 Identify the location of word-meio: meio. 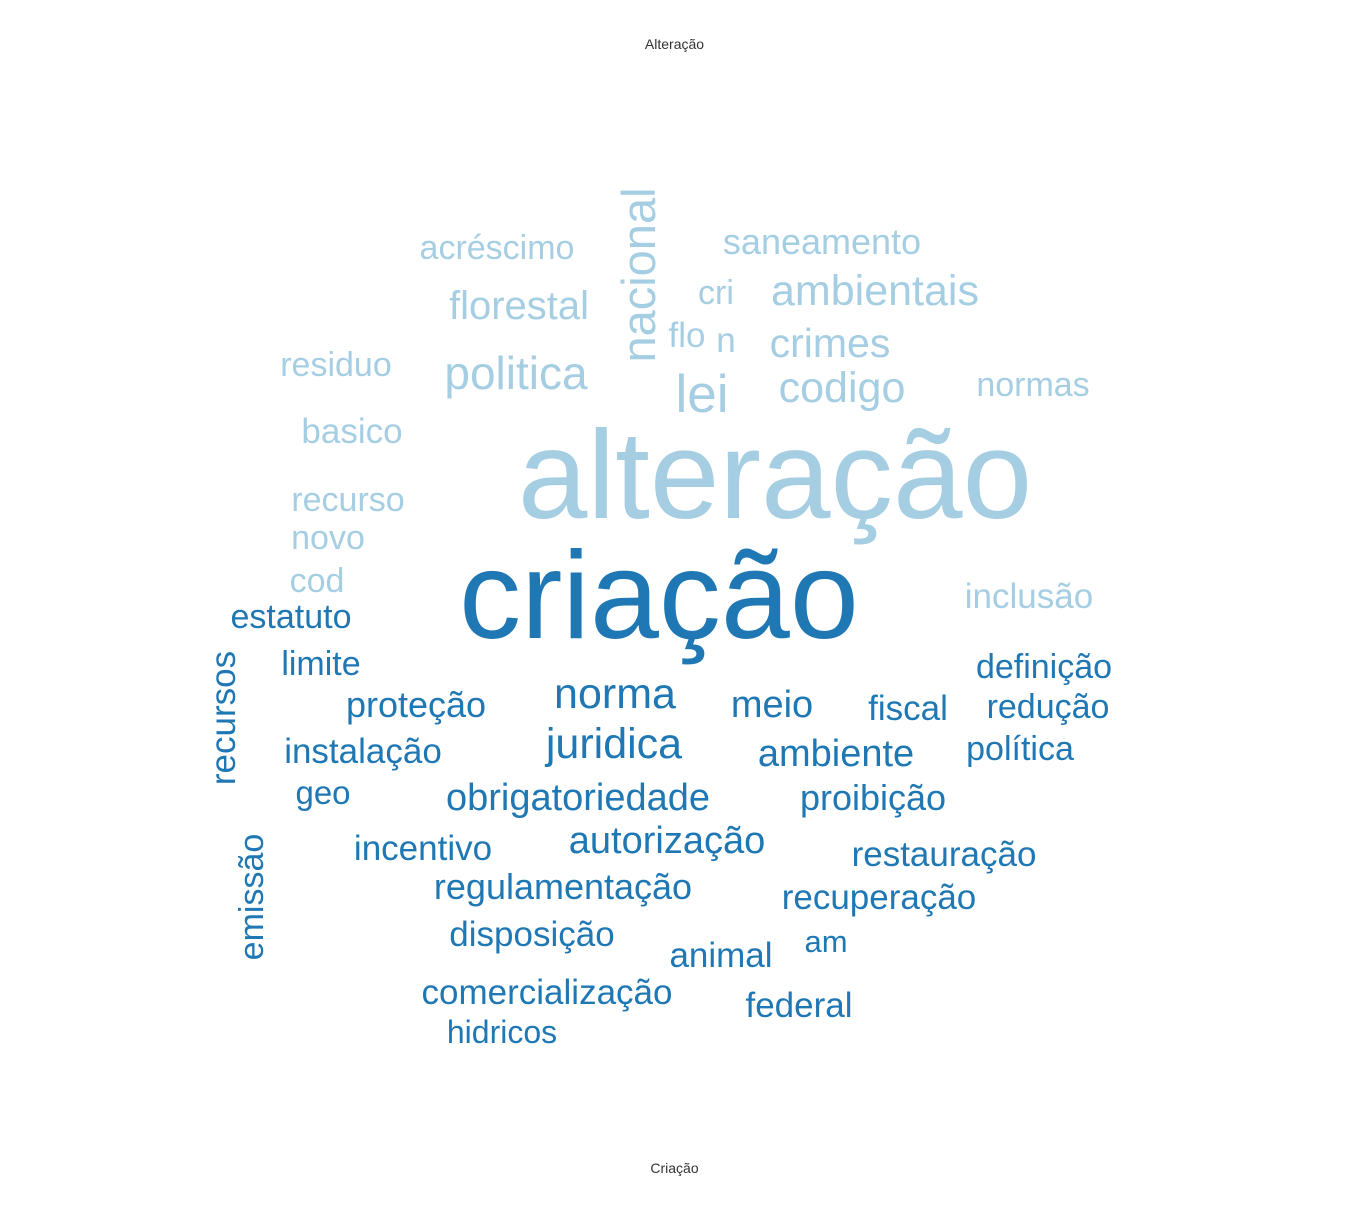
(772, 705).